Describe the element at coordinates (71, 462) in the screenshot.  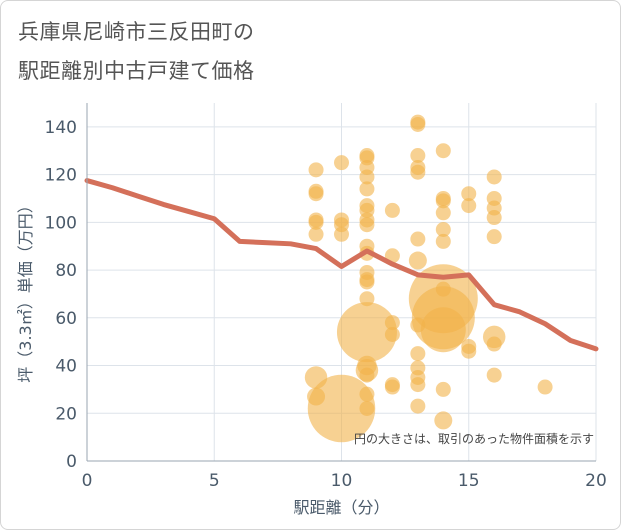
I see `y-tick-label-0: 0` at that location.